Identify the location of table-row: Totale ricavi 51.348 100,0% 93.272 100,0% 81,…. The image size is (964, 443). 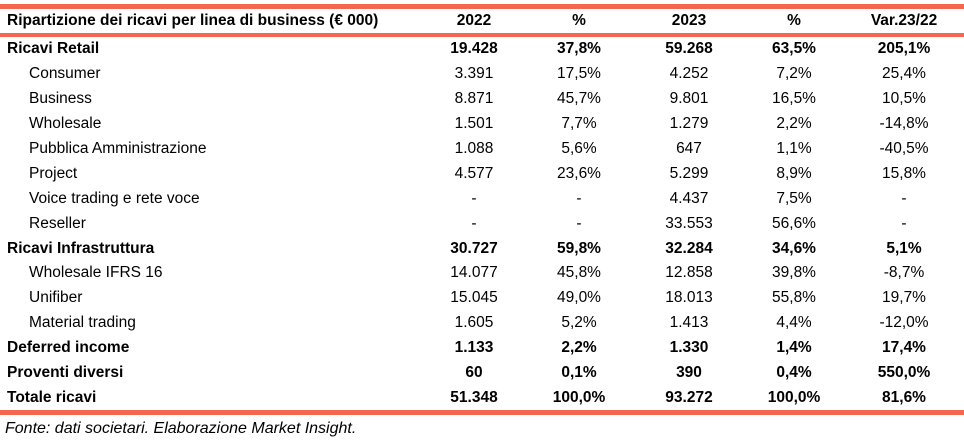
(482, 397).